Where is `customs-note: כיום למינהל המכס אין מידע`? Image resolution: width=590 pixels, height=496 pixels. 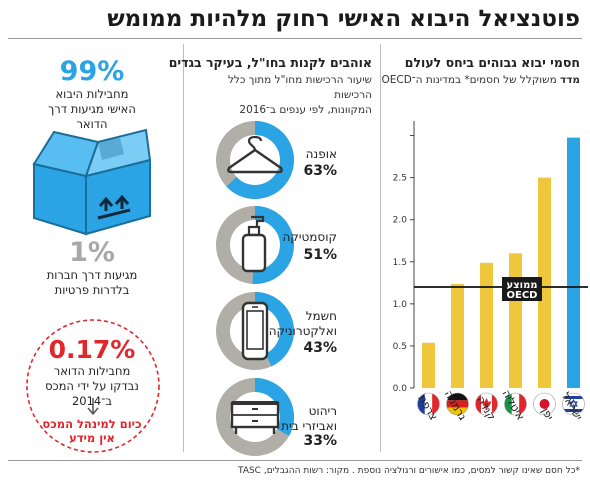
customs-note: כיום למינהל המכס אין מידע is located at coordinates (92, 431).